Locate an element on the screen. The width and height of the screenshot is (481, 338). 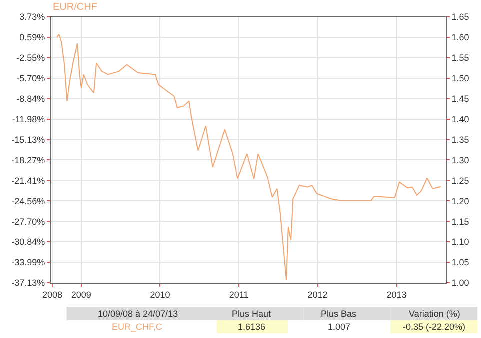
y2-tick-label: 1.55 is located at coordinates (461, 58).